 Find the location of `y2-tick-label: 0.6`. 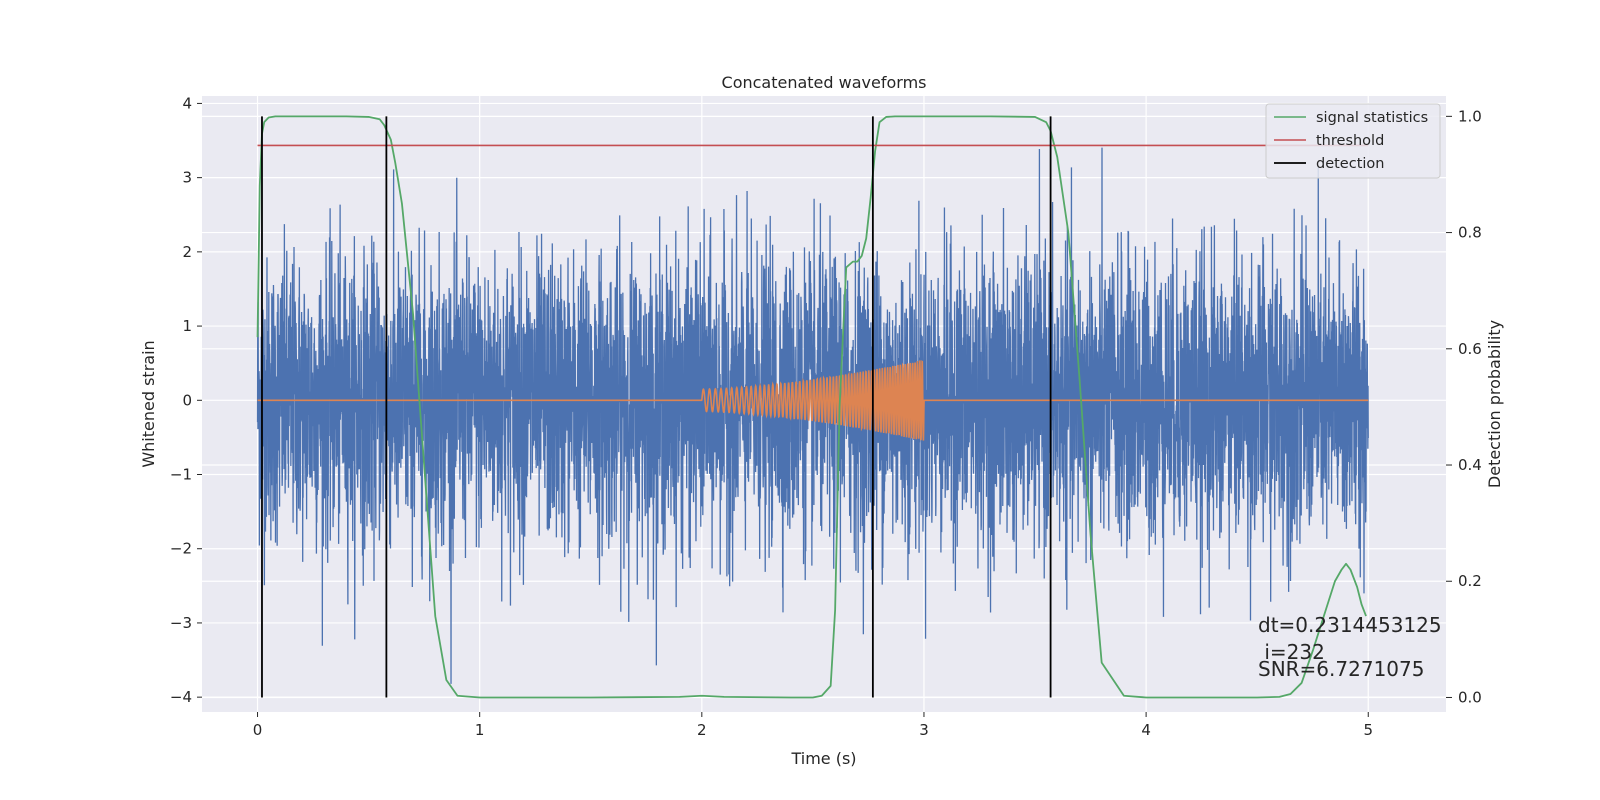

y2-tick-label: 0.6 is located at coordinates (1470, 349).